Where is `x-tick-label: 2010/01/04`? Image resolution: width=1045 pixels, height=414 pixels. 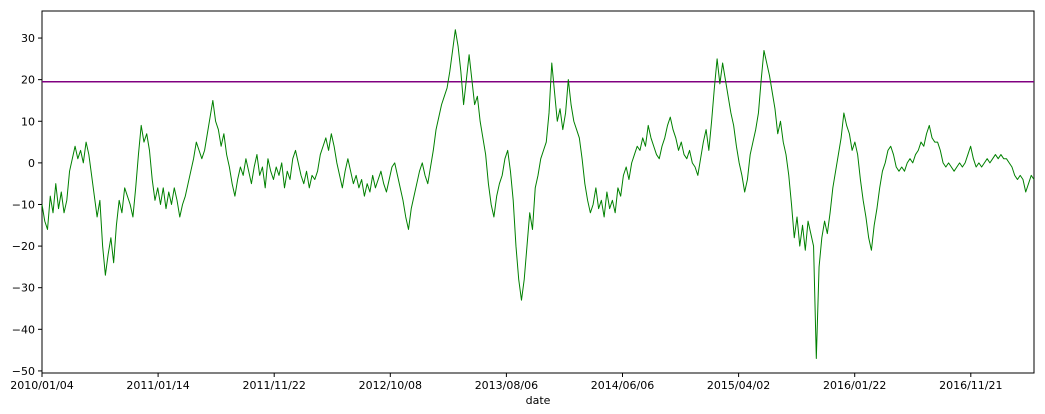 x-tick-label: 2010/01/04 is located at coordinates (41, 385).